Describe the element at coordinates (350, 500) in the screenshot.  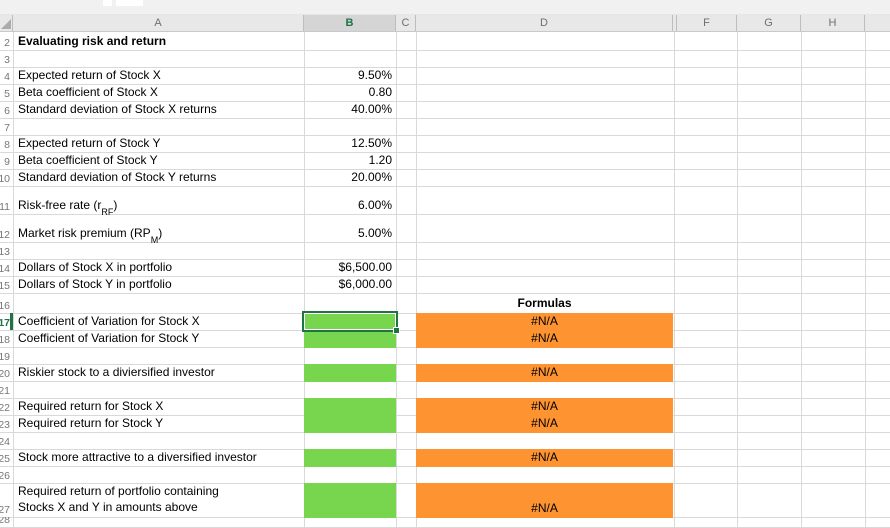
I see `cell-b27` at that location.